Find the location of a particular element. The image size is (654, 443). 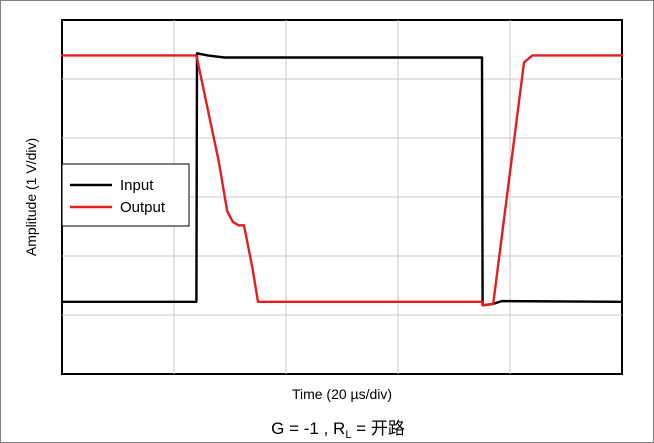

legend-box is located at coordinates (125, 195).